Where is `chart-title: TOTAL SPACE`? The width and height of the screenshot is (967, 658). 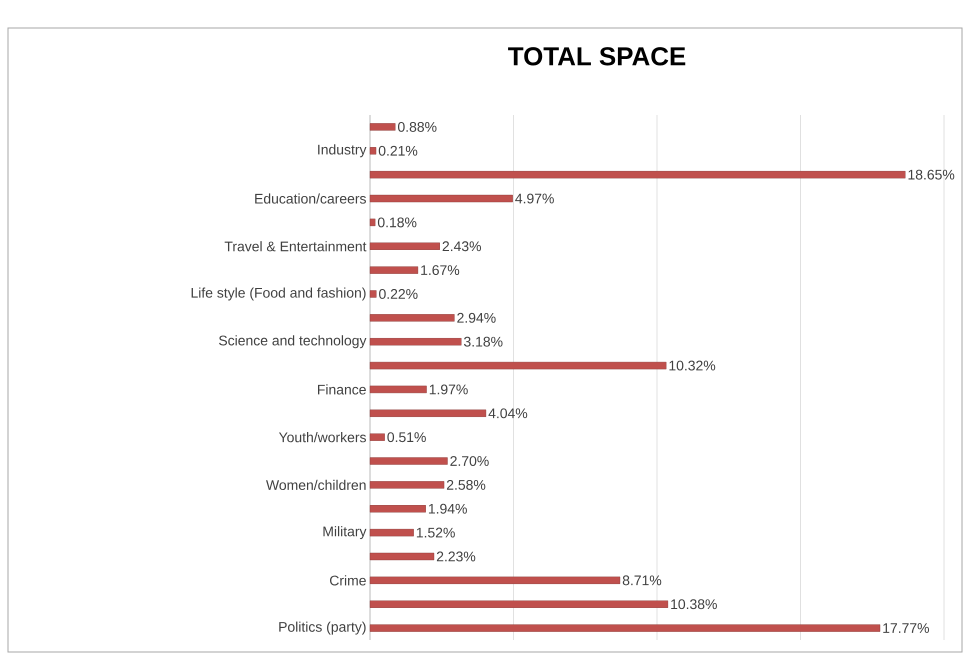 chart-title: TOTAL SPACE is located at coordinates (597, 56).